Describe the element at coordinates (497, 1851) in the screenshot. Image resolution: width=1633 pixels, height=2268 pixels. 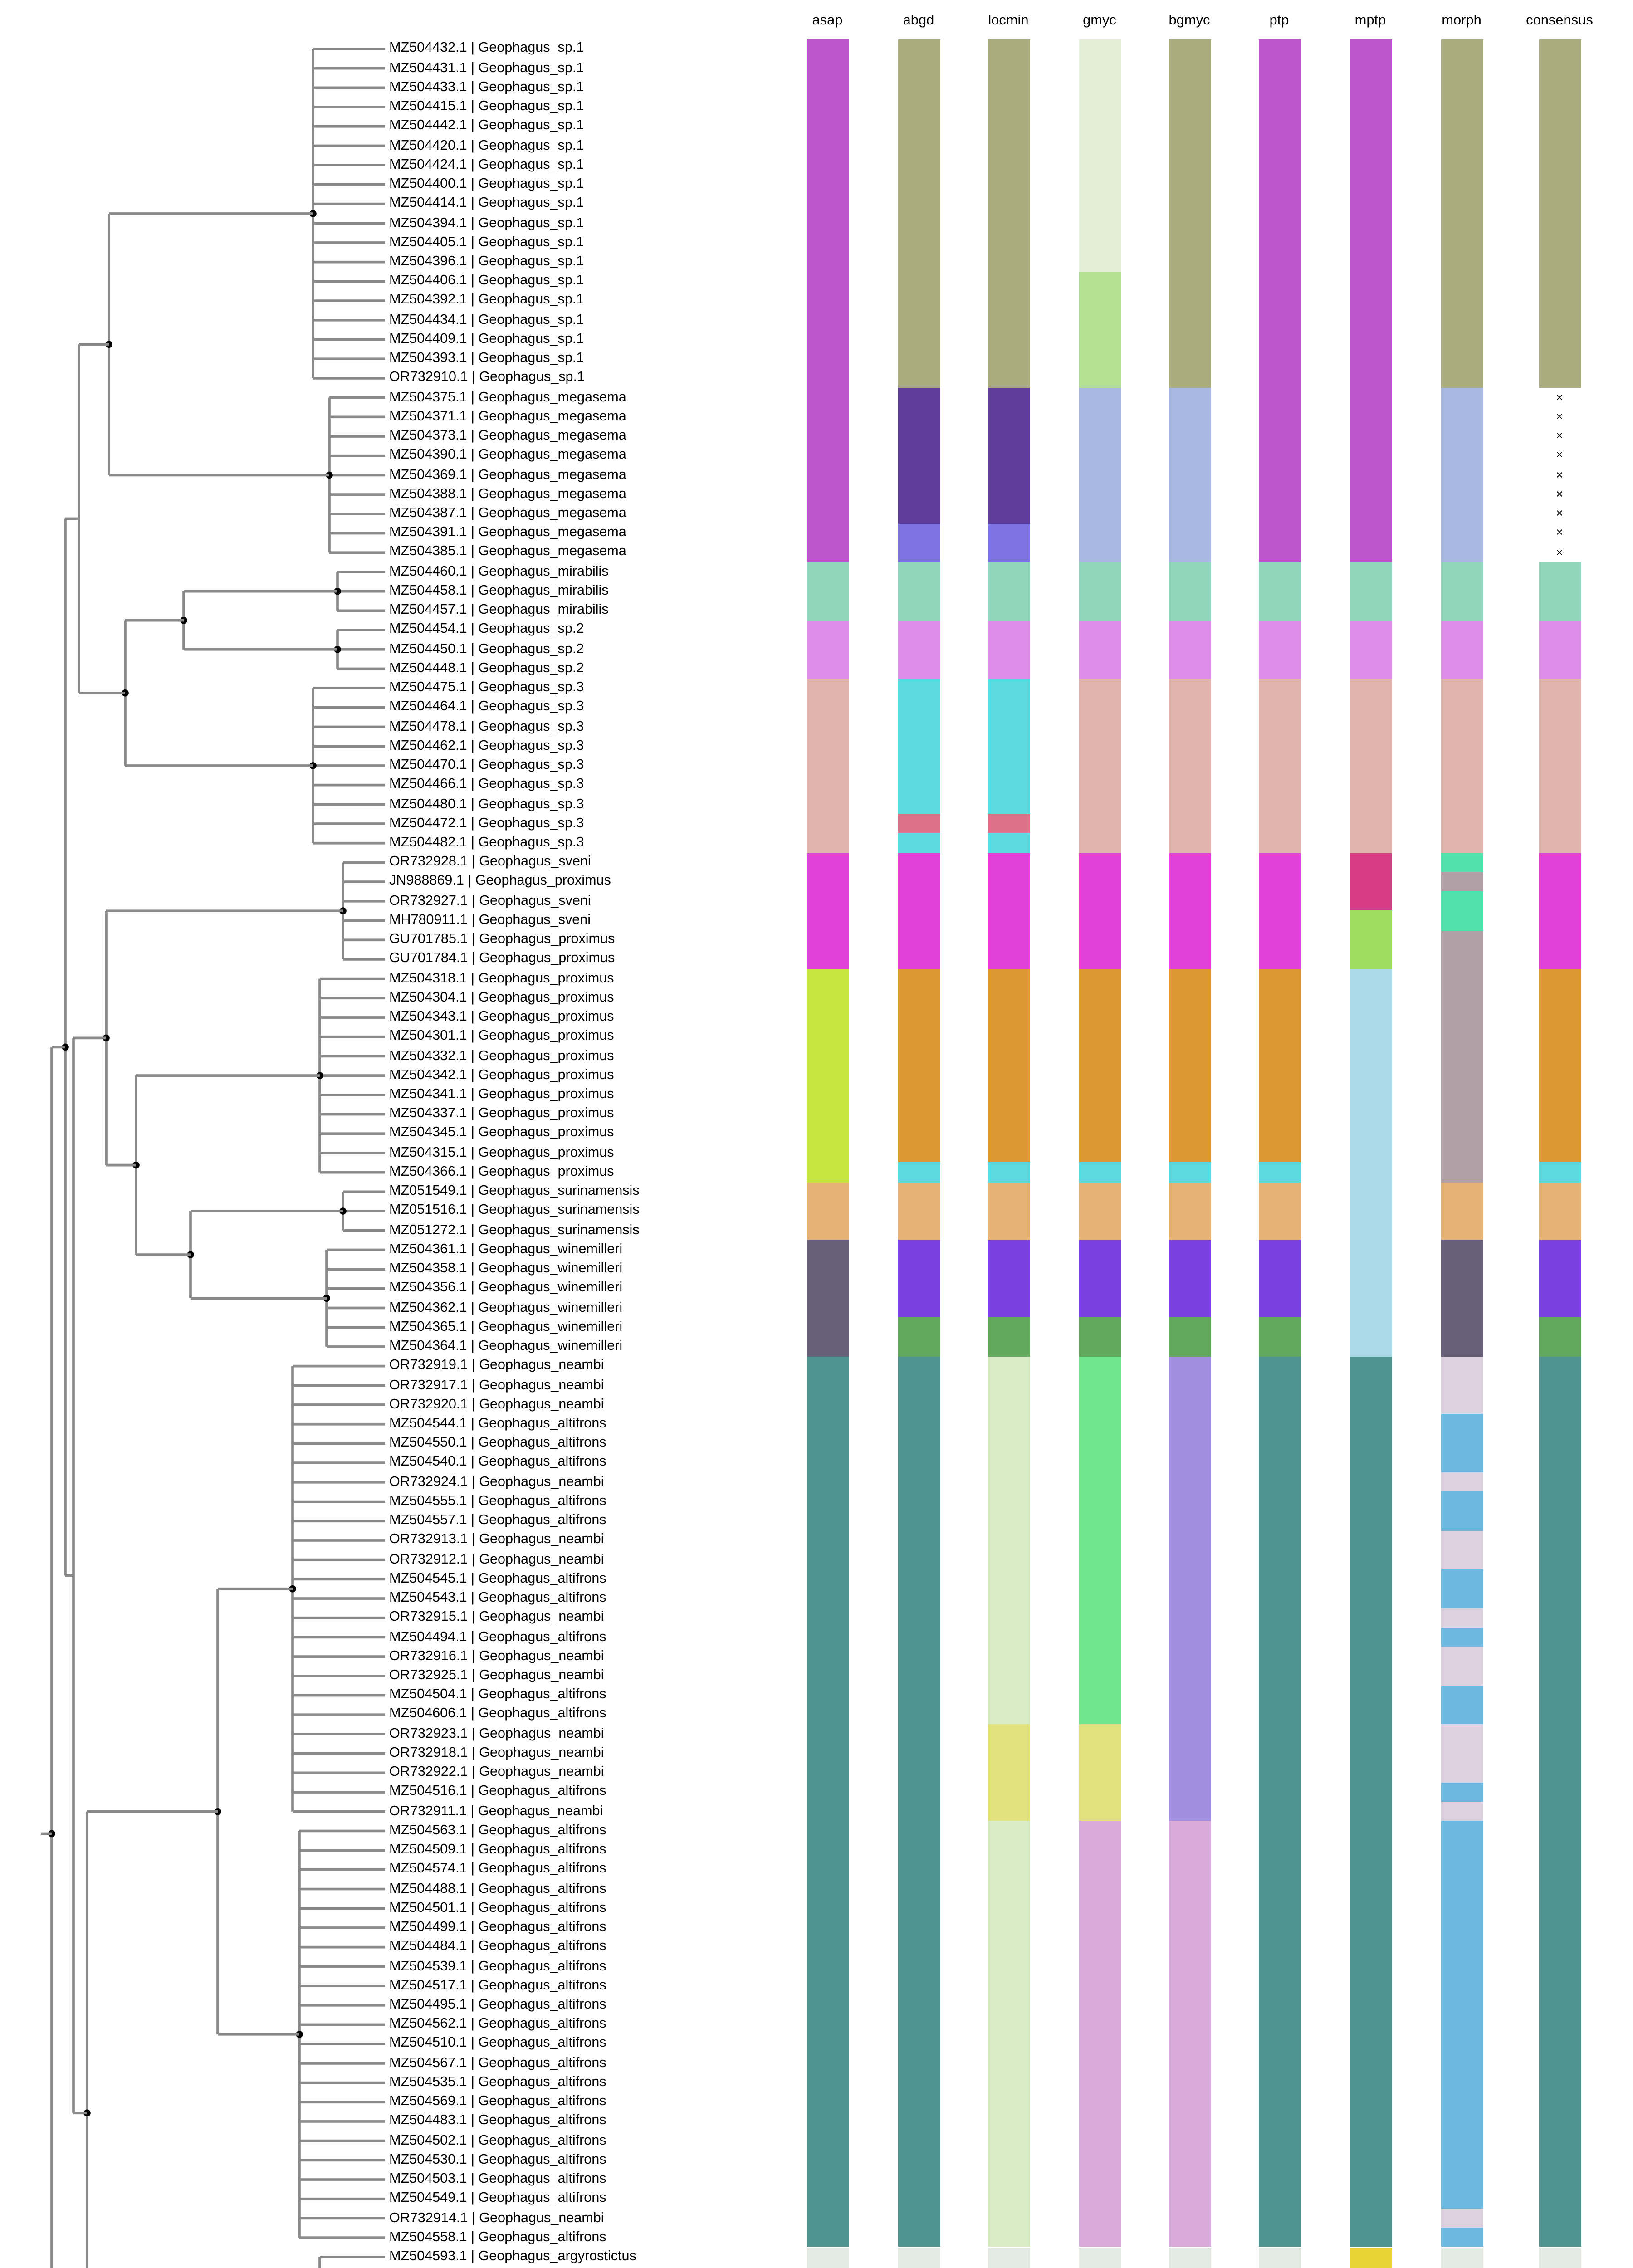
I see `tip-label: MZ504509.1 | Geophagus_altifrons` at that location.